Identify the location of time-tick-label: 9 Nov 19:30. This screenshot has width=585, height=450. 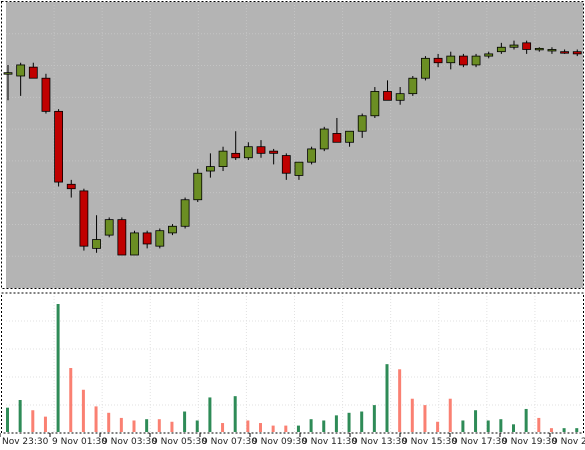
(529, 442).